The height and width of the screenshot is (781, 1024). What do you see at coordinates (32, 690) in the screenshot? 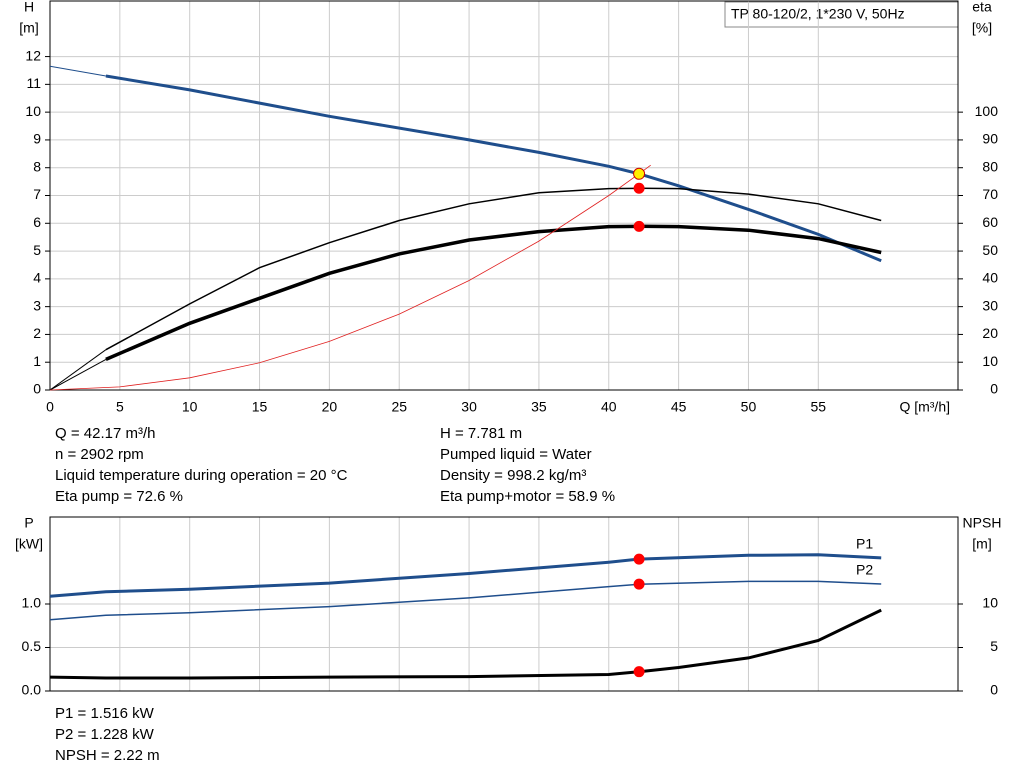
I see `y-tick-label: 0.0` at bounding box center [32, 690].